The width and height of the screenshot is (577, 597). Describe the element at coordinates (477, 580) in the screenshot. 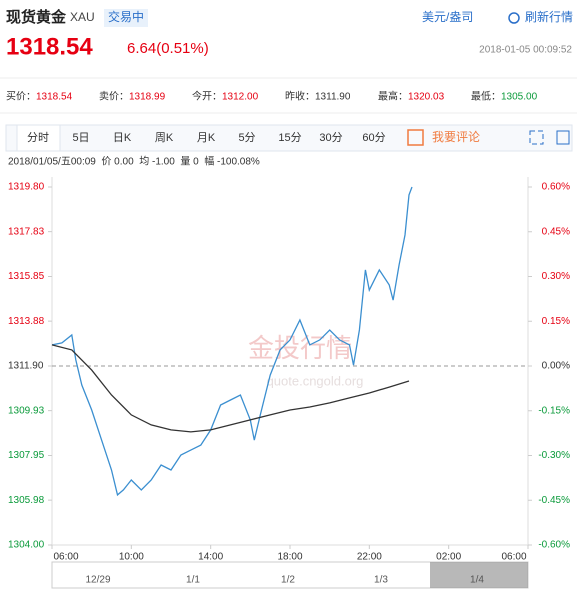

I see `navigator-label: 1/4` at that location.